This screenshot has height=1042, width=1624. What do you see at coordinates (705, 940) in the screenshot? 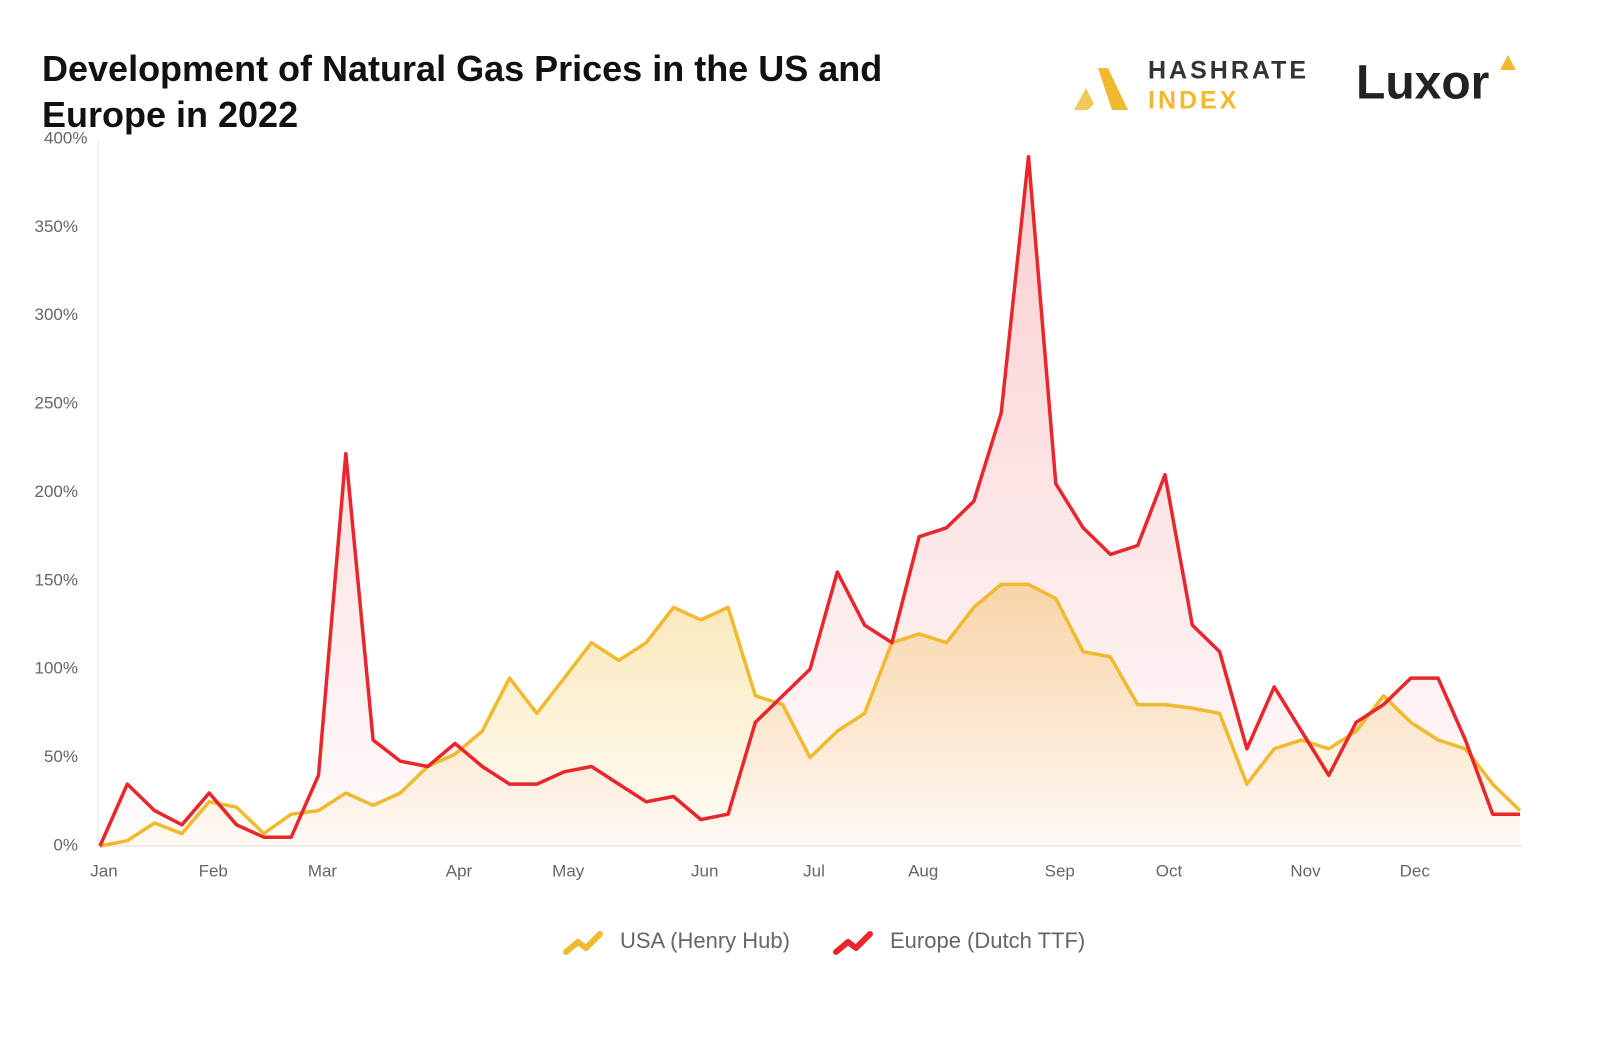
I see `legend-label: USA (Henry Hub)` at bounding box center [705, 940].